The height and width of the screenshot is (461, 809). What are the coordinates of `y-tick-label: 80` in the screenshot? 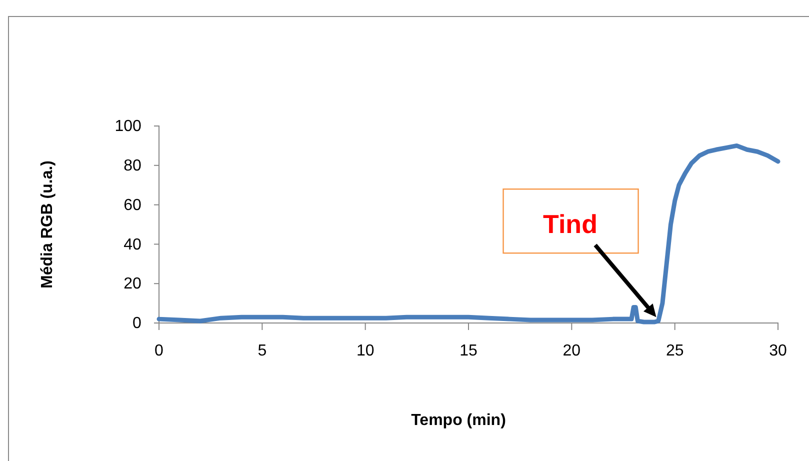 It's located at (133, 166).